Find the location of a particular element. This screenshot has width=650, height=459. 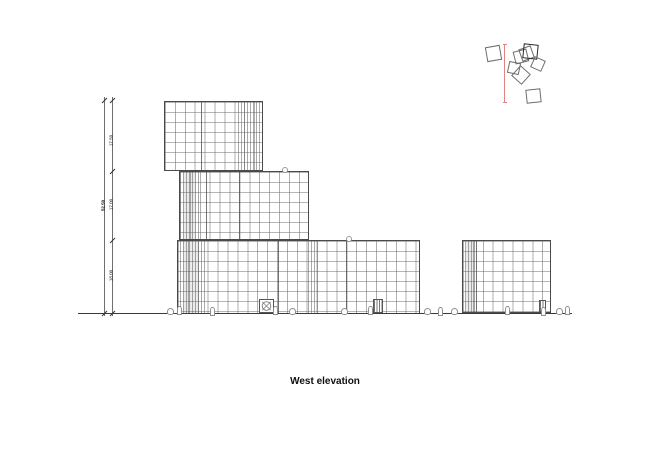

dimension-value-segment-middle: 17.00 is located at coordinates (111, 204).